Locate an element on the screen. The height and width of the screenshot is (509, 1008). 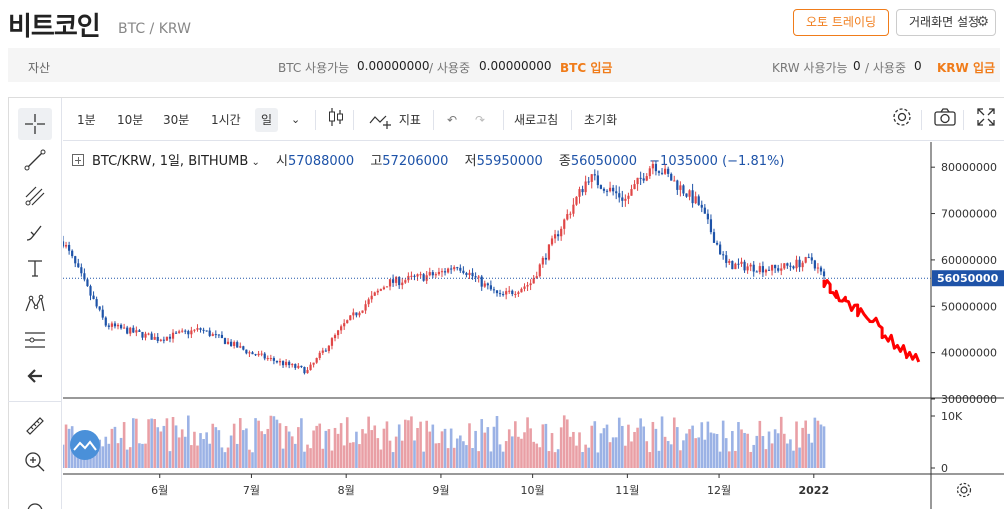
interval-1d: 일 is located at coordinates (267, 120).